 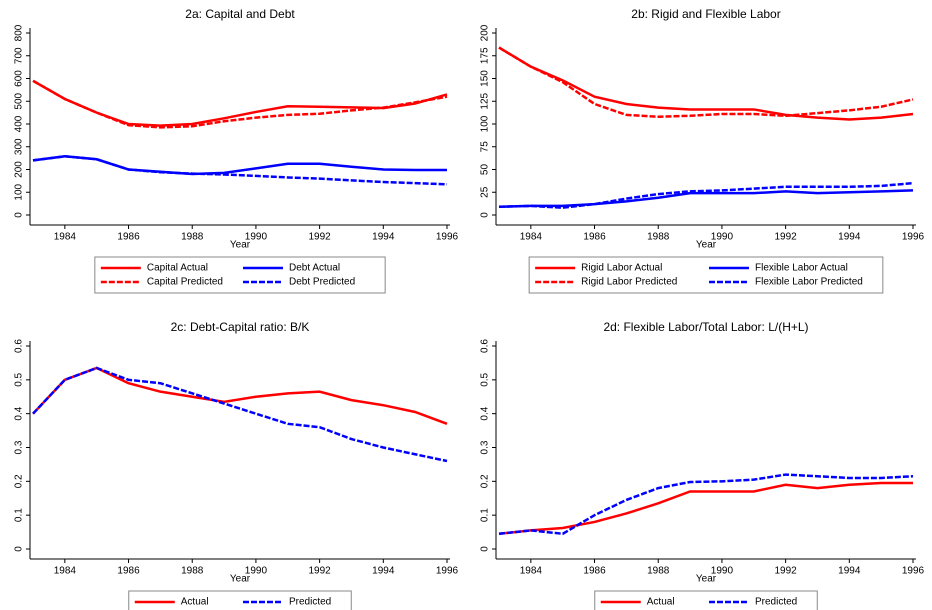 What do you see at coordinates (19, 379) in the screenshot?
I see `y-tick-label: 0.5` at bounding box center [19, 379].